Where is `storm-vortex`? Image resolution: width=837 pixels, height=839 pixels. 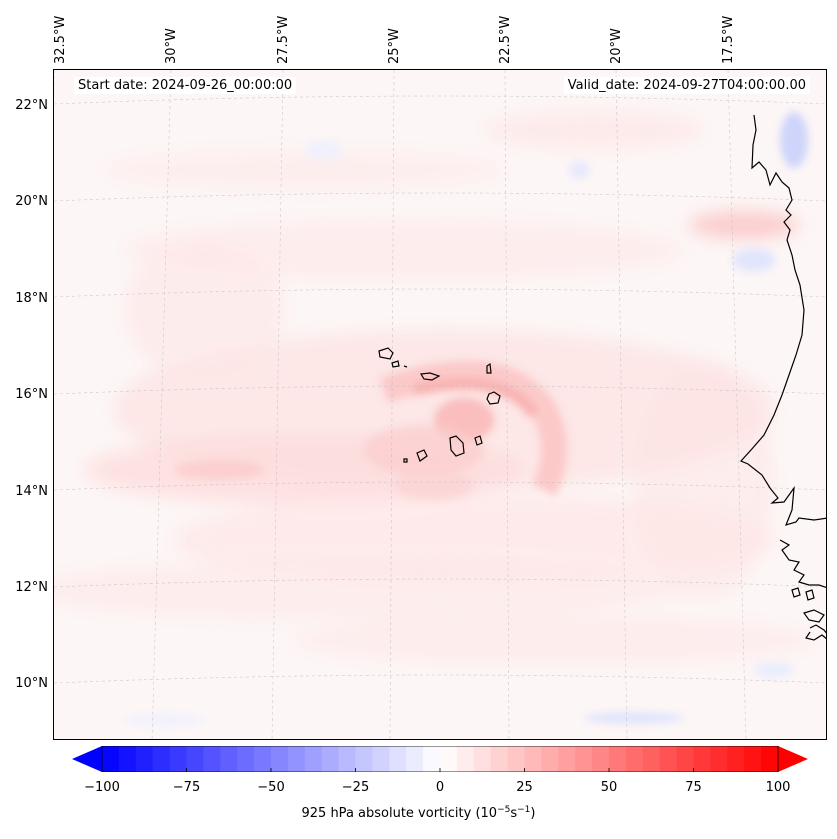 storm-vortex is located at coordinates (370, 430).